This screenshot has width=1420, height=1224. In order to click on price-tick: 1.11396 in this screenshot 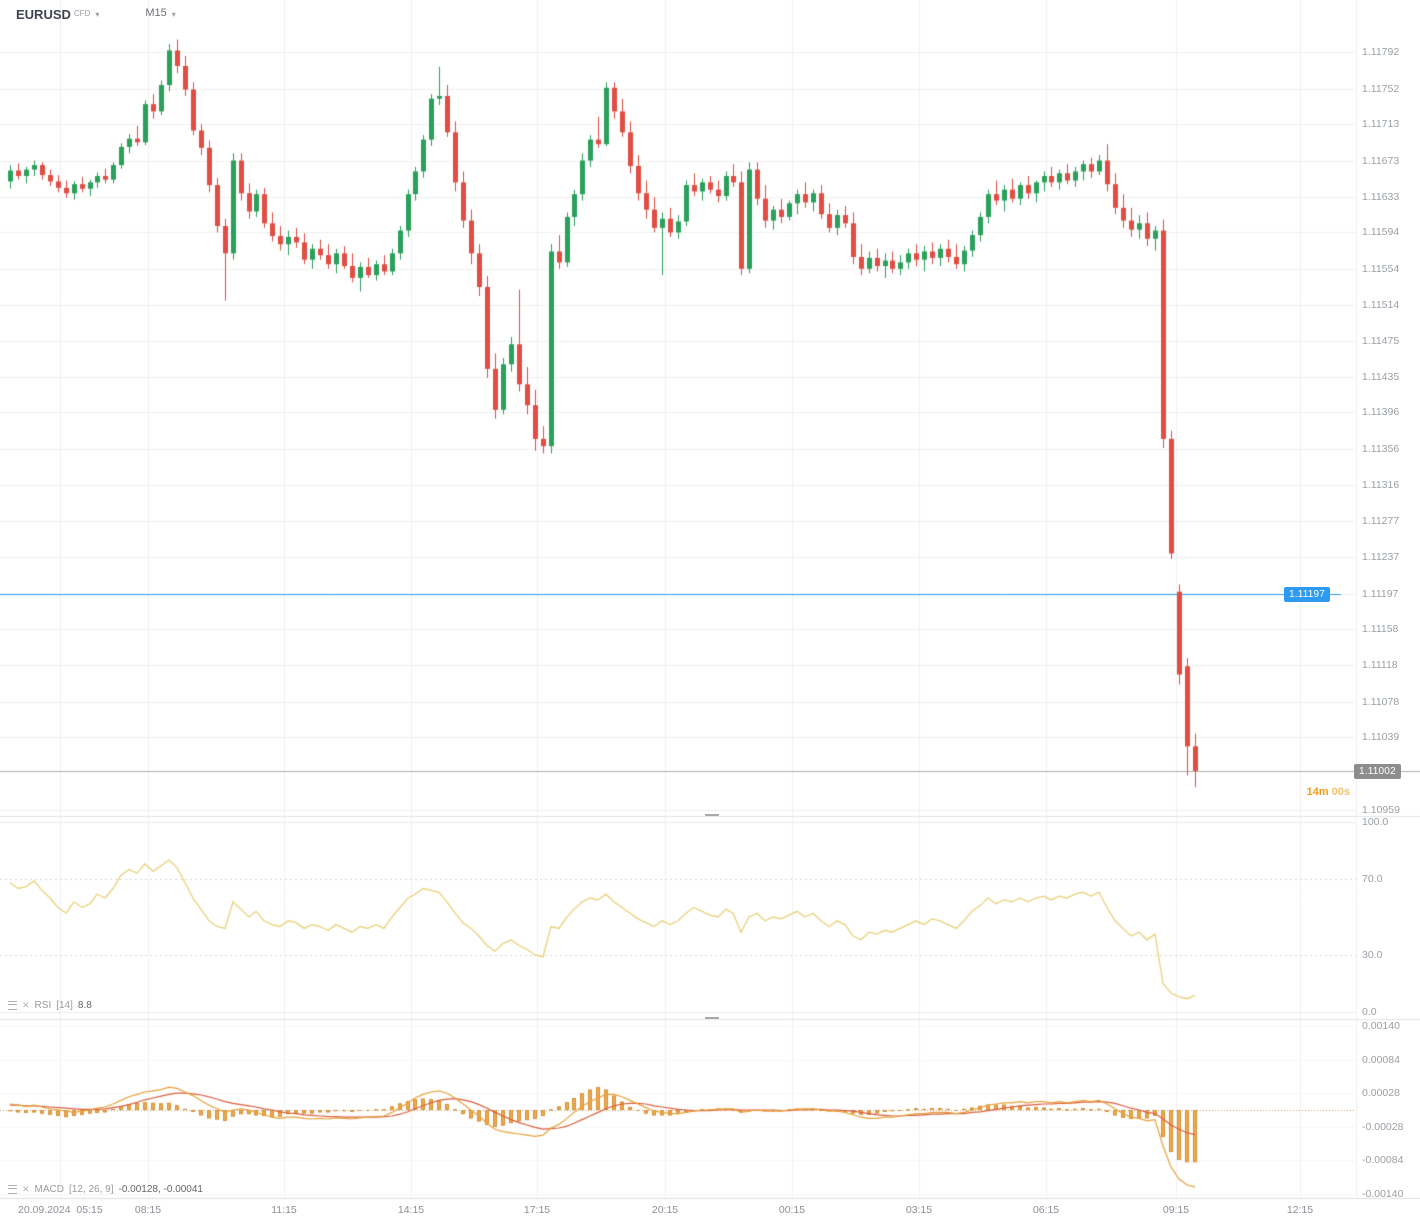, I will do `click(1381, 412)`.